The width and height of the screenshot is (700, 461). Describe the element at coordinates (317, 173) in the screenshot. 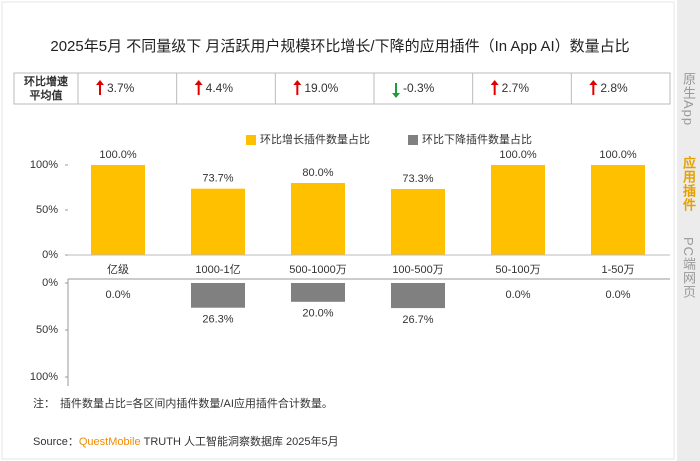

I see `value-label: 80.0%` at that location.